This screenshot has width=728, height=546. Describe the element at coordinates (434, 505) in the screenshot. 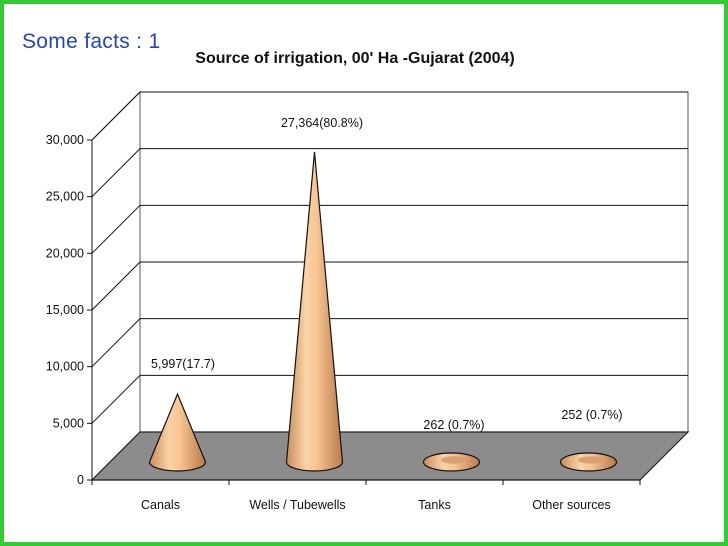

I see `x-tick-label: Tanks` at that location.